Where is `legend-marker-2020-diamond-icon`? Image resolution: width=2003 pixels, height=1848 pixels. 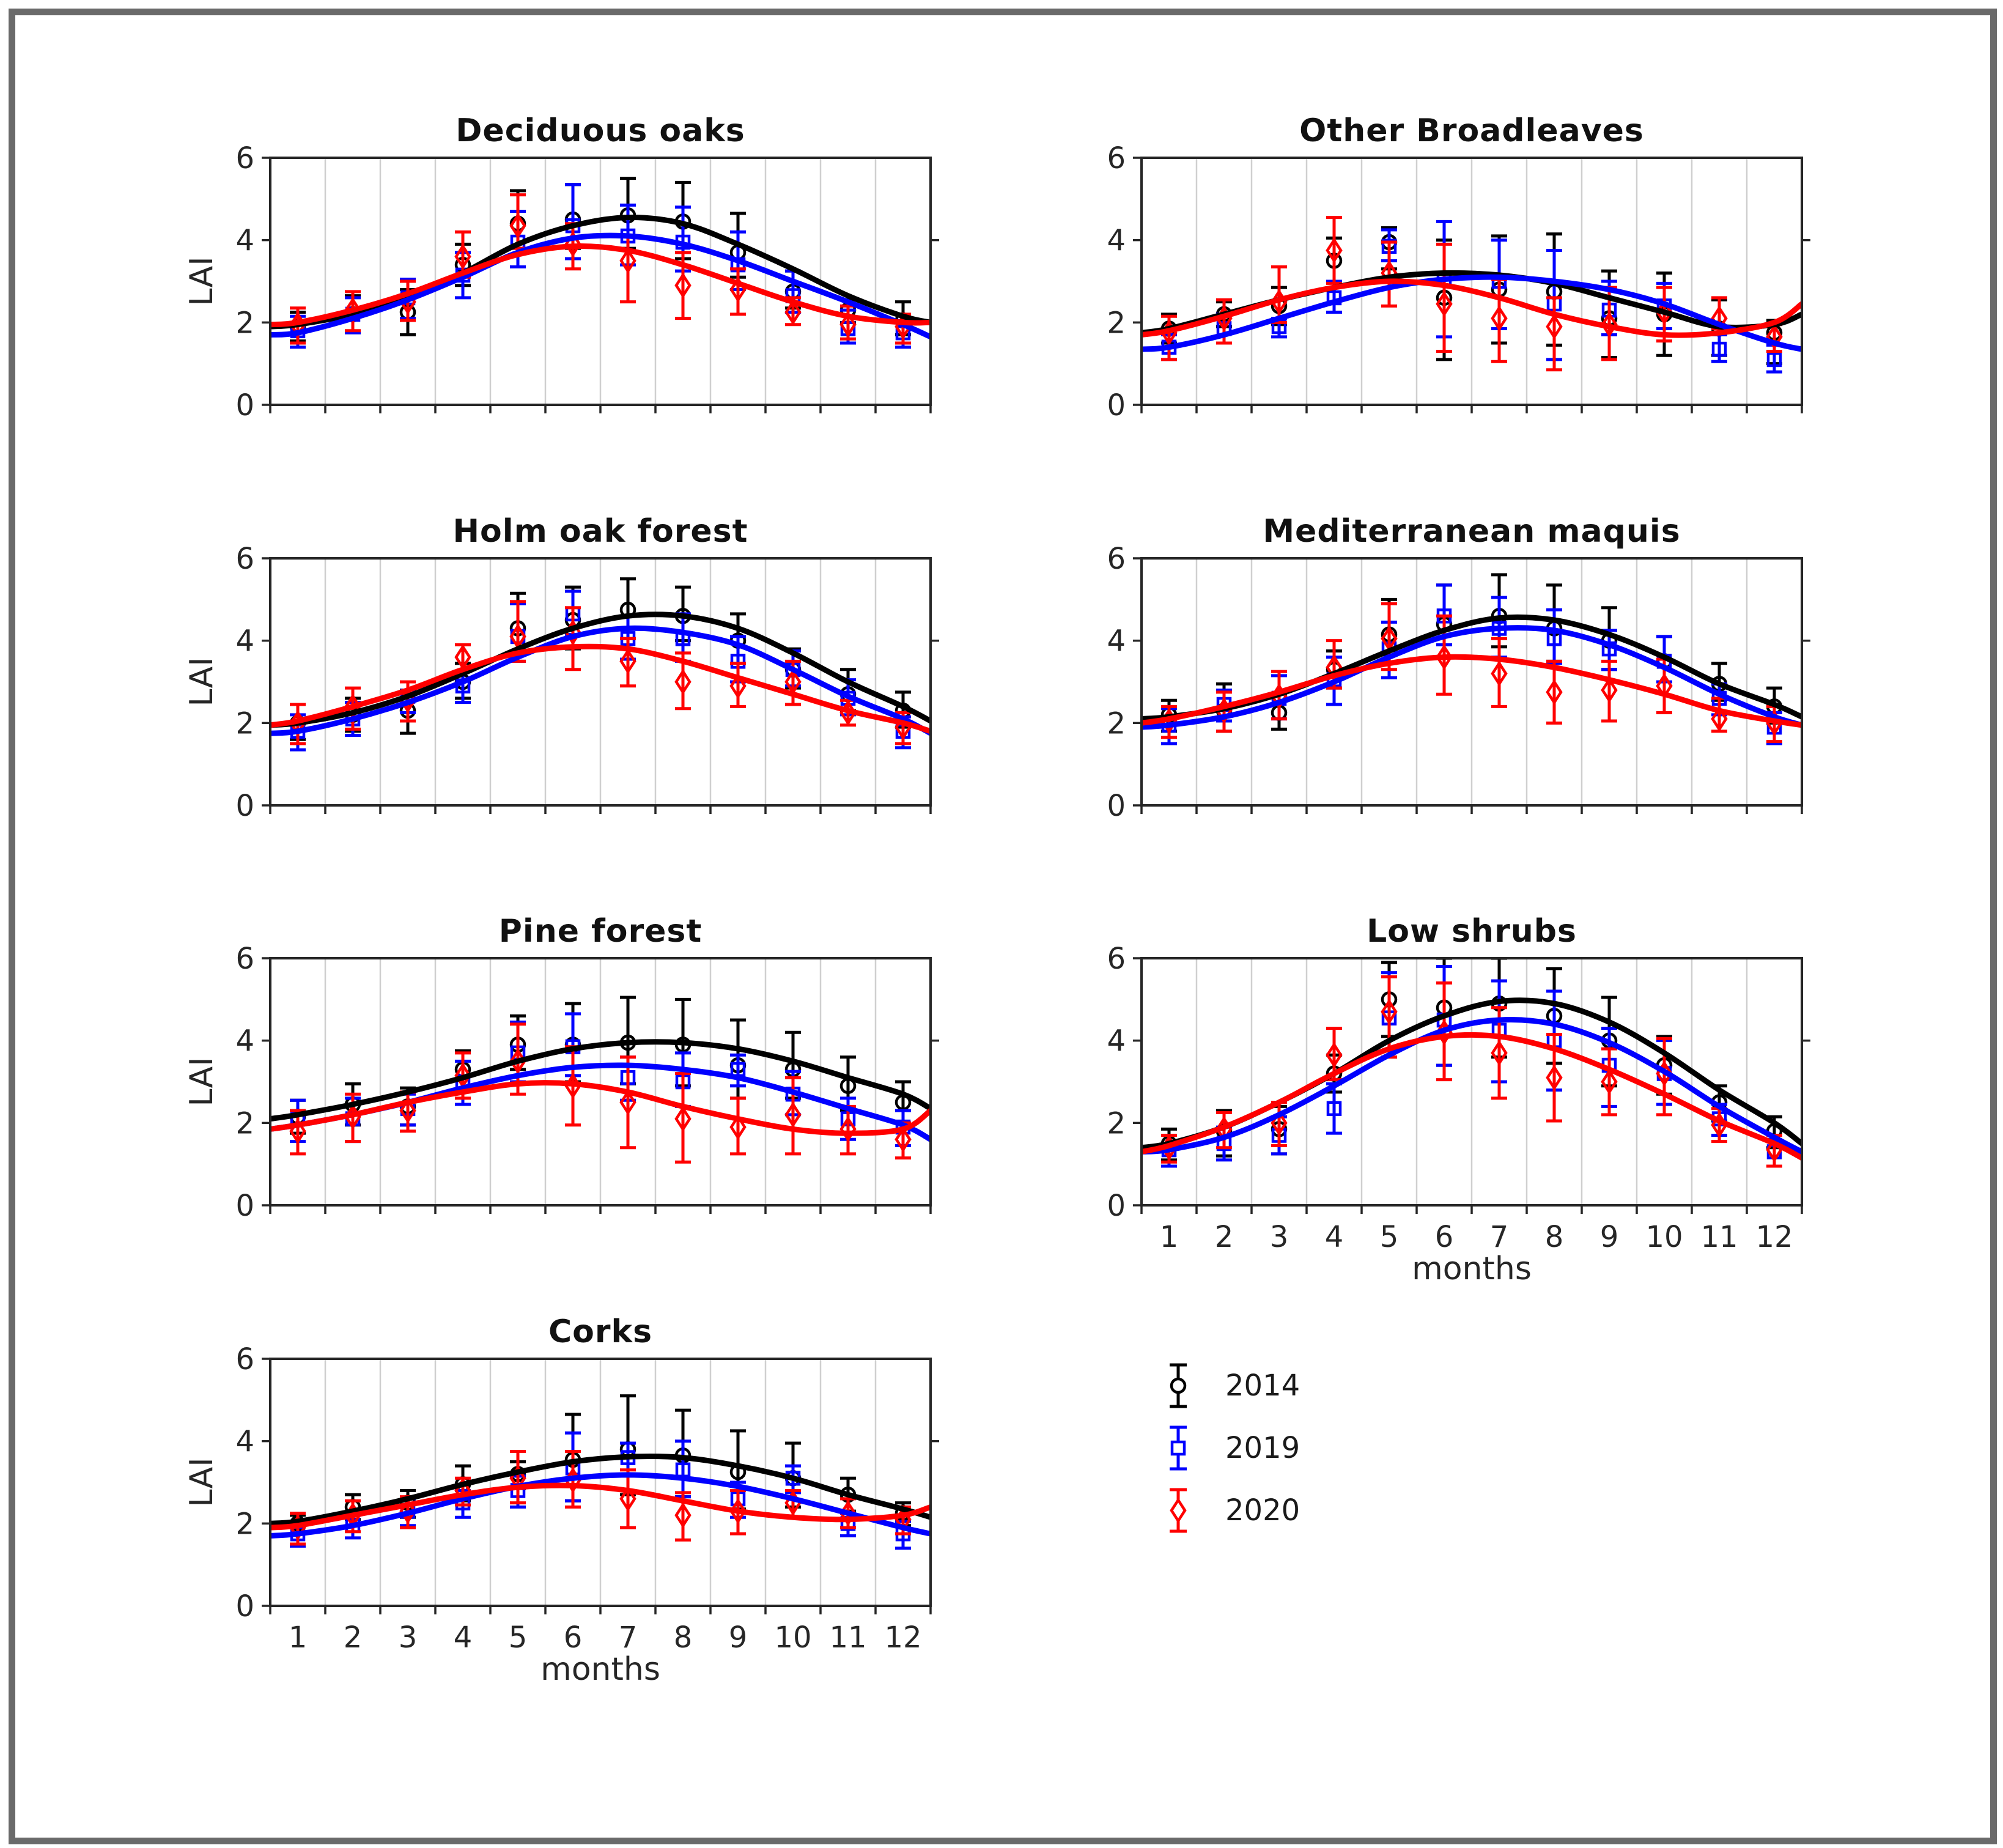
legend-marker-2020-diamond-icon is located at coordinates (1179, 1510).